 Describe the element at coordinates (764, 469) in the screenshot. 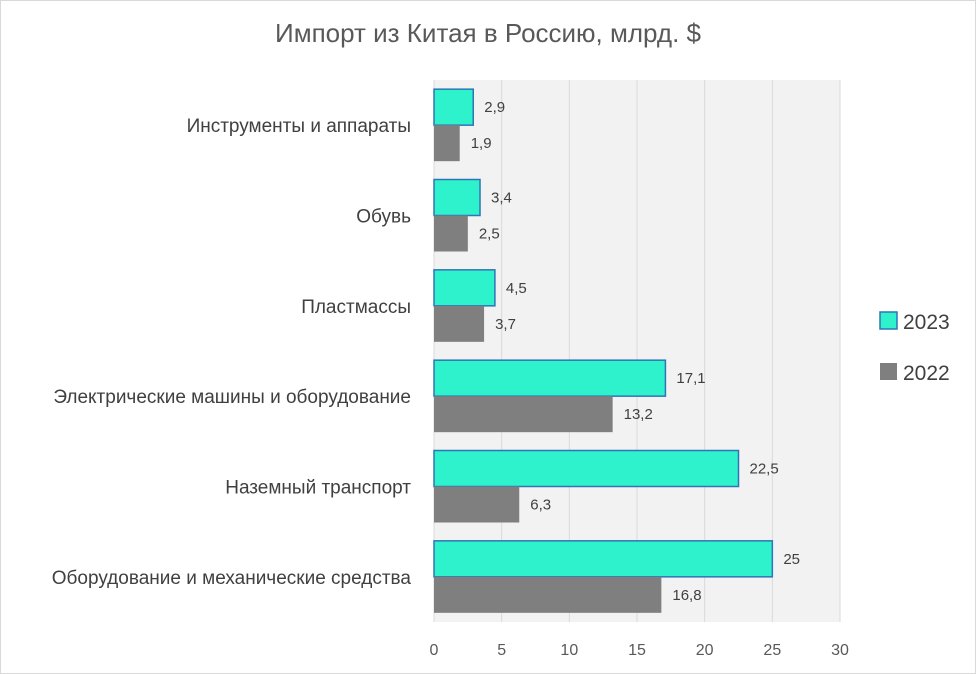

I see `data-label-2023: 22,5` at that location.